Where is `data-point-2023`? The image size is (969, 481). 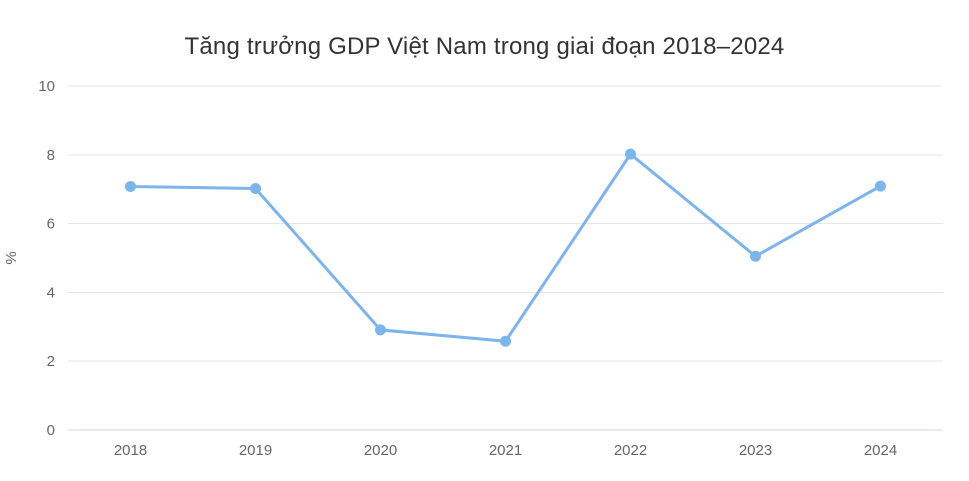 data-point-2023 is located at coordinates (755, 256).